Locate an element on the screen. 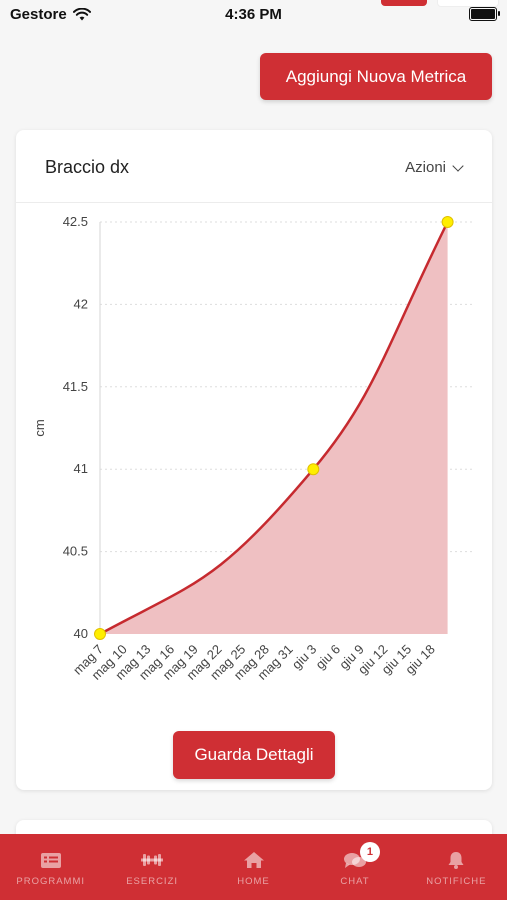 This screenshot has height=900, width=507. y-tick-label: 42.5 is located at coordinates (75, 221).